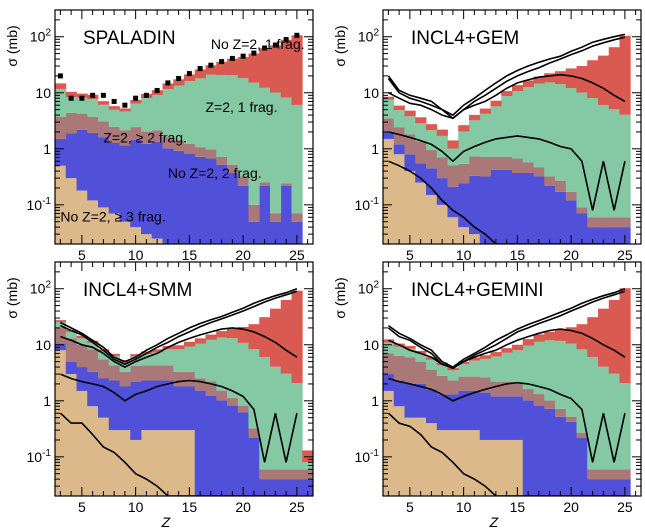  What do you see at coordinates (625, 255) in the screenshot?
I see `x-tick-label: 25` at bounding box center [625, 255].